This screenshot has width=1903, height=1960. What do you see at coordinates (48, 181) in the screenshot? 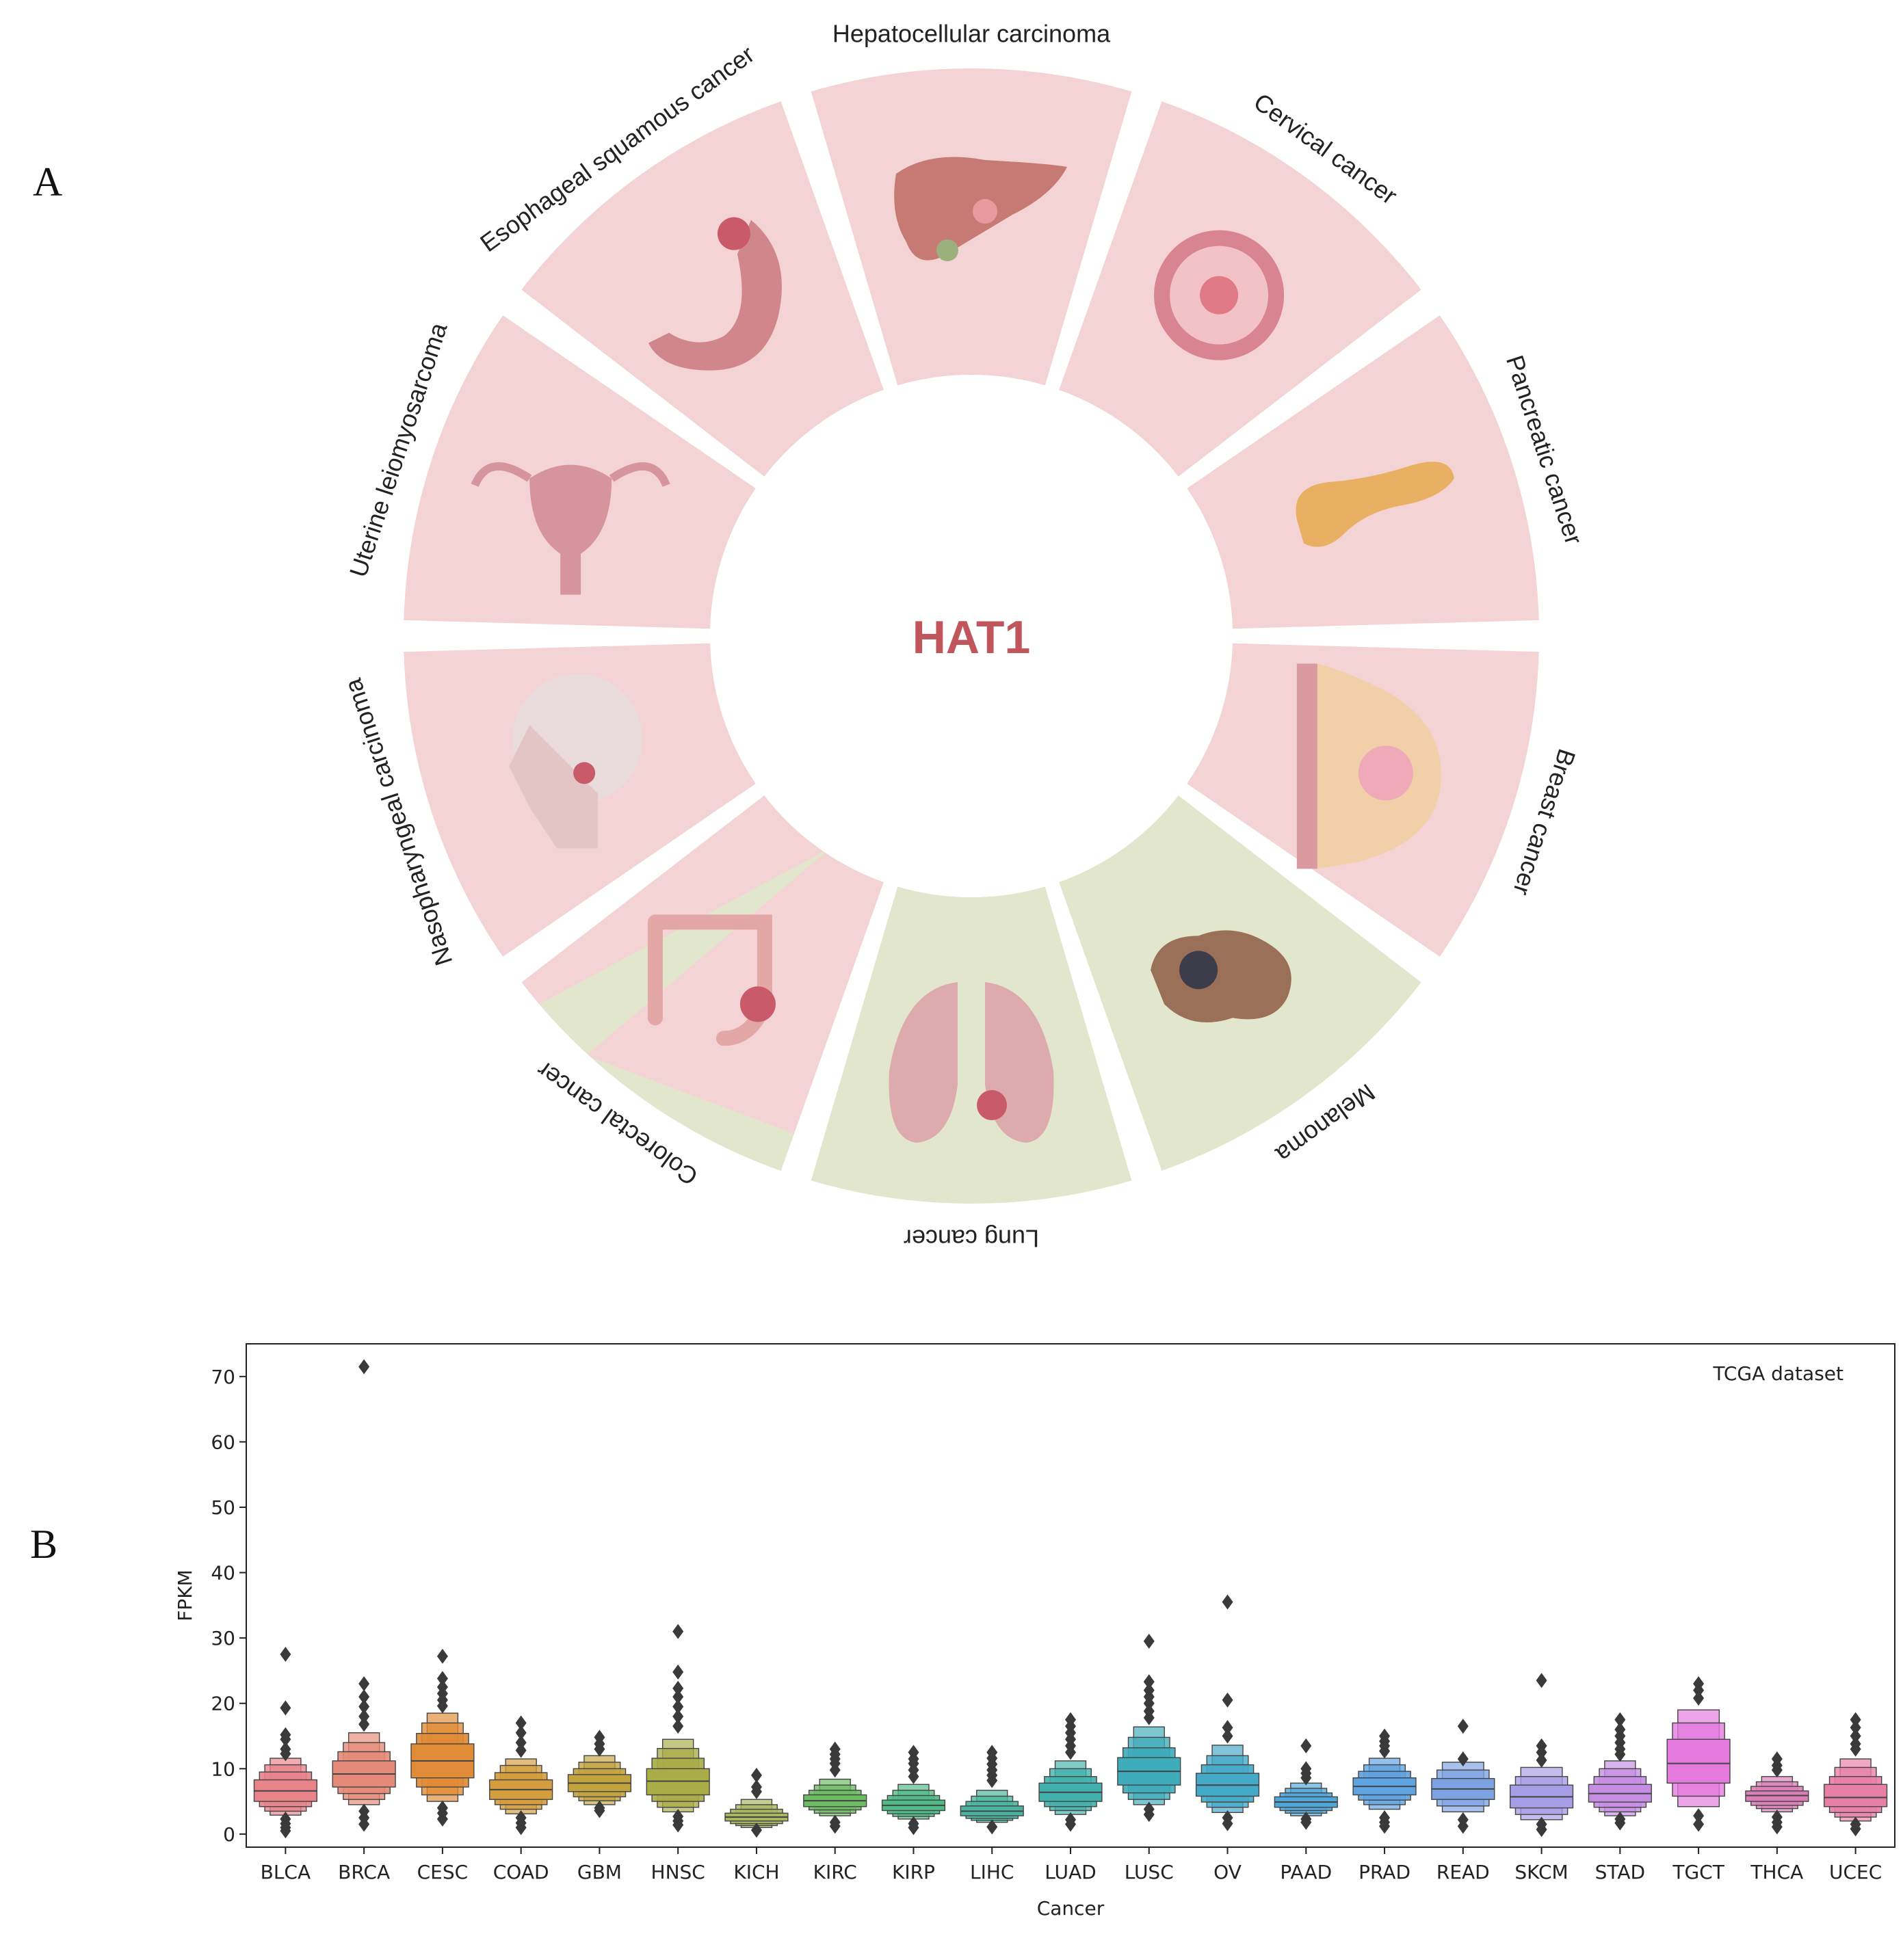
I see `panel-a-label: A` at bounding box center [48, 181].